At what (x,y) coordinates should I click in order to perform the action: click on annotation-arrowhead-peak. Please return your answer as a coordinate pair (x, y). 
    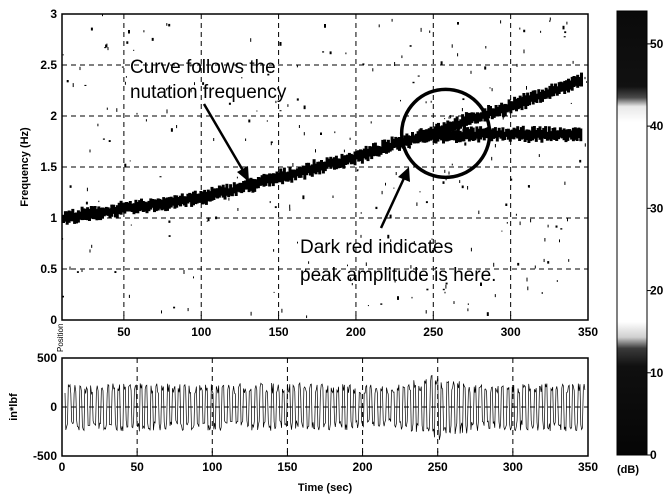
    Looking at the image, I should click on (404, 174).